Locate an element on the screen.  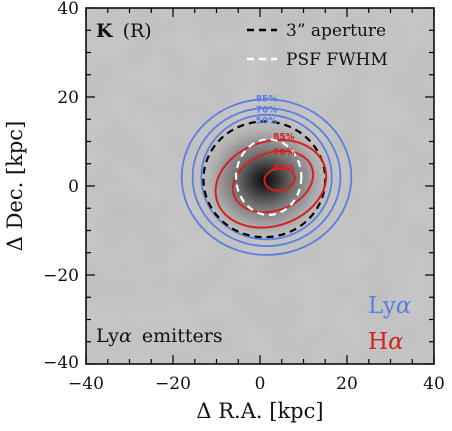
legend: 3” aperture PSF FWHM is located at coordinates (317, 45).